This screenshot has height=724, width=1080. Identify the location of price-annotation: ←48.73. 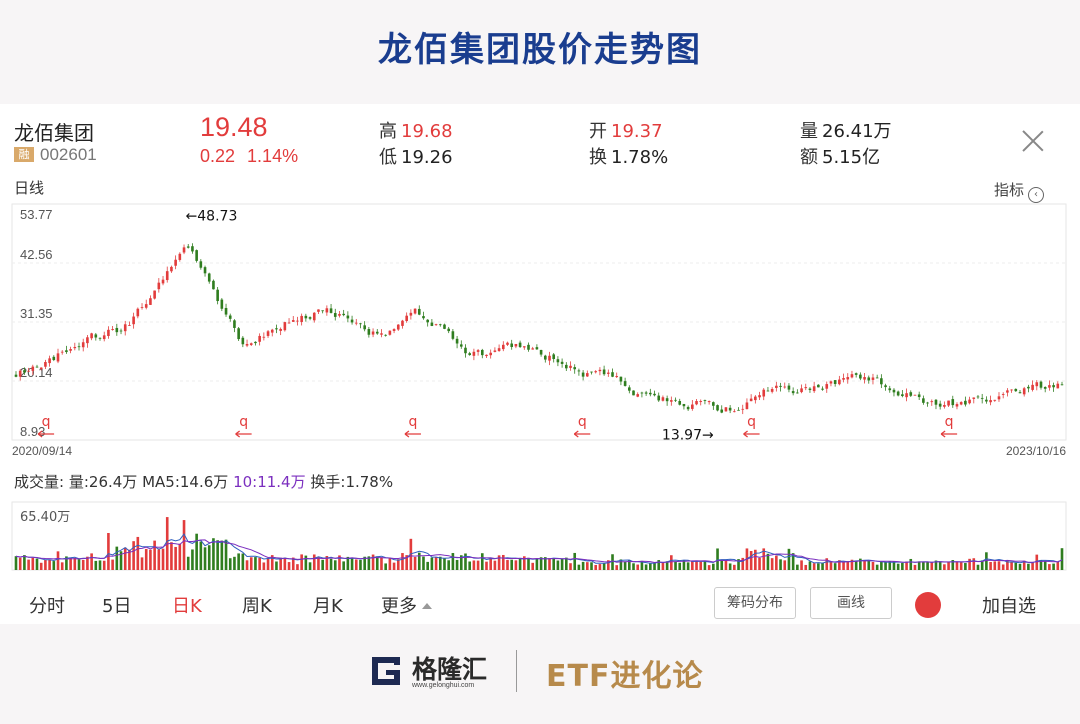
(212, 217).